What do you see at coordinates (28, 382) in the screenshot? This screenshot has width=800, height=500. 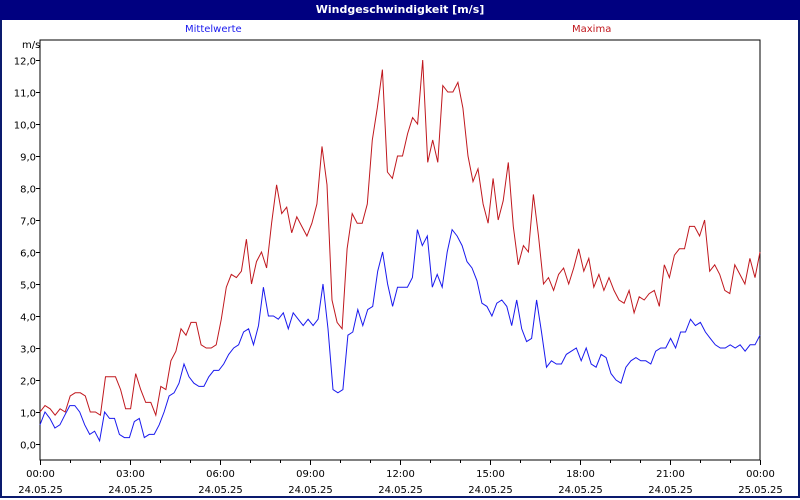 I see `y-tick-label: 2,0` at bounding box center [28, 382].